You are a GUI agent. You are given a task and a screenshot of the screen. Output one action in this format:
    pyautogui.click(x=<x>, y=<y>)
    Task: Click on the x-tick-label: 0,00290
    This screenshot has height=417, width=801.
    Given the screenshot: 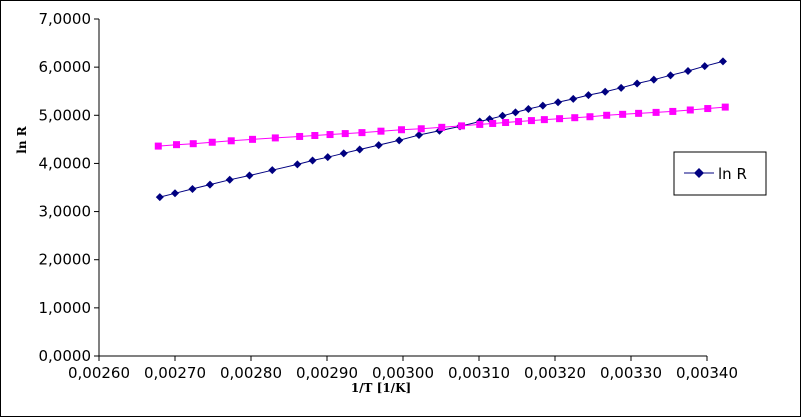 What is the action you would take?
    pyautogui.click(x=327, y=373)
    